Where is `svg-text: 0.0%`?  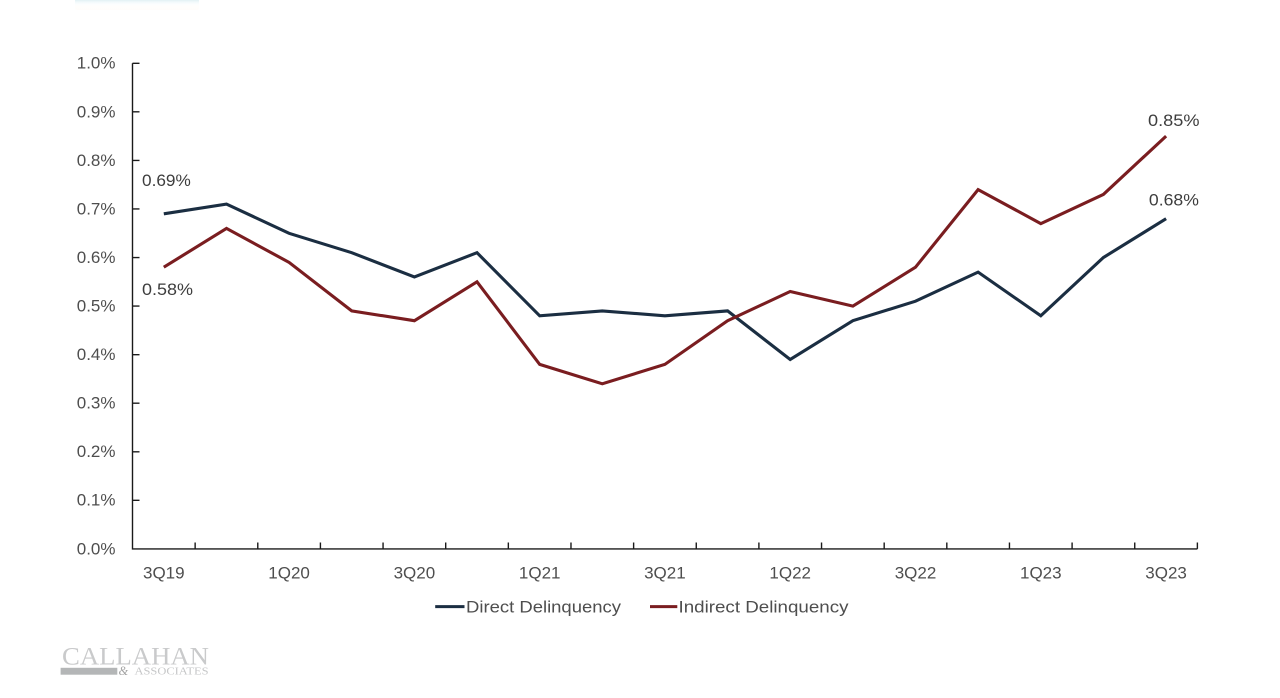
svg-text: 0.0% is located at coordinates (96, 548).